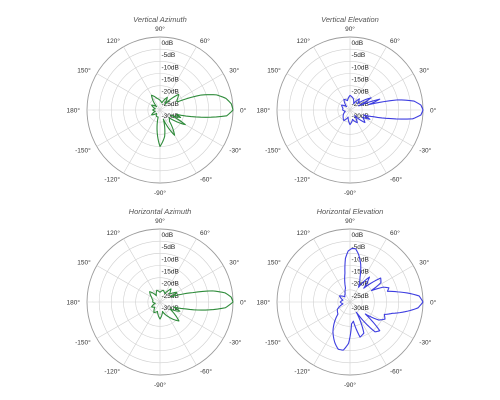  I want to click on chart-title: Vertical Elevation, so click(350, 19).